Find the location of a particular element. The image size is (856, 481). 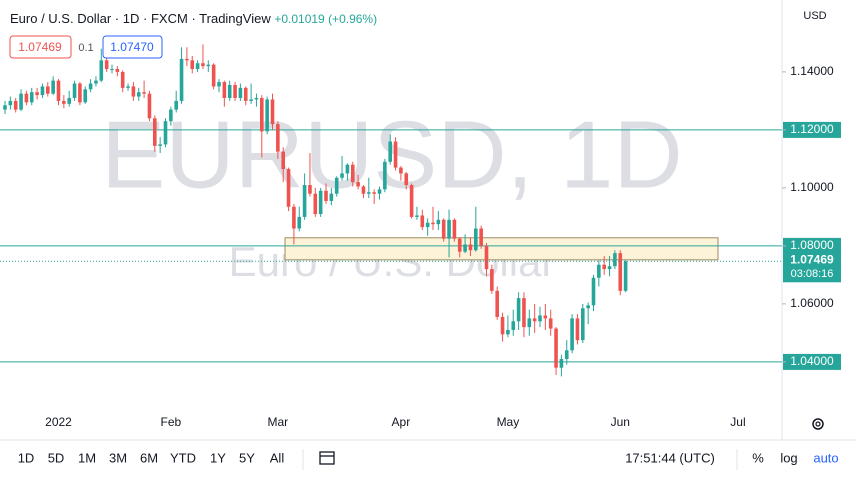

settings-icon is located at coordinates (818, 424).